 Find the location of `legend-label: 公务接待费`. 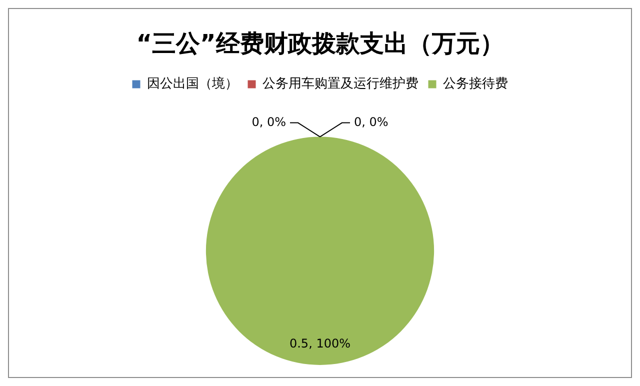

legend-label: 公务接待费 is located at coordinates (475, 84).